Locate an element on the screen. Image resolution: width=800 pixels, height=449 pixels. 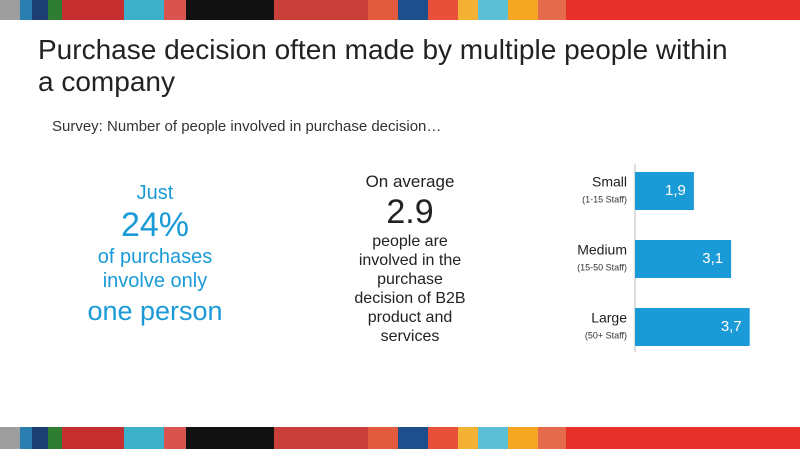
stat-figure: 24% is located at coordinates (155, 225).